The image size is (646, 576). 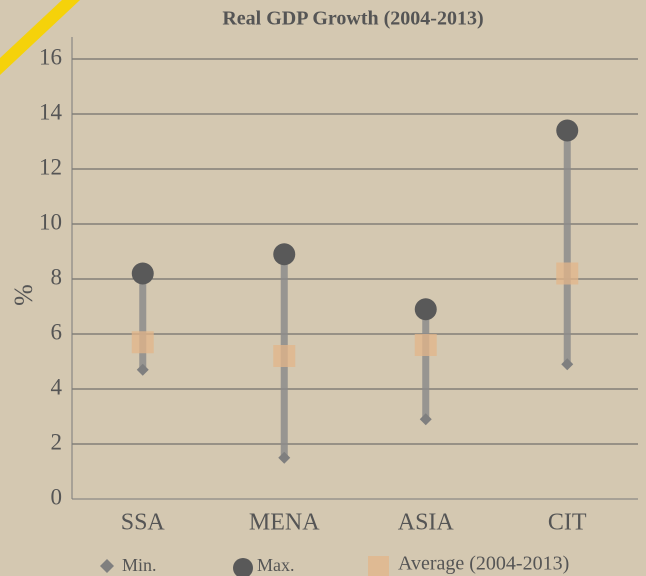 What do you see at coordinates (51, 111) in the screenshot?
I see `y-tick-label: 14` at bounding box center [51, 111].